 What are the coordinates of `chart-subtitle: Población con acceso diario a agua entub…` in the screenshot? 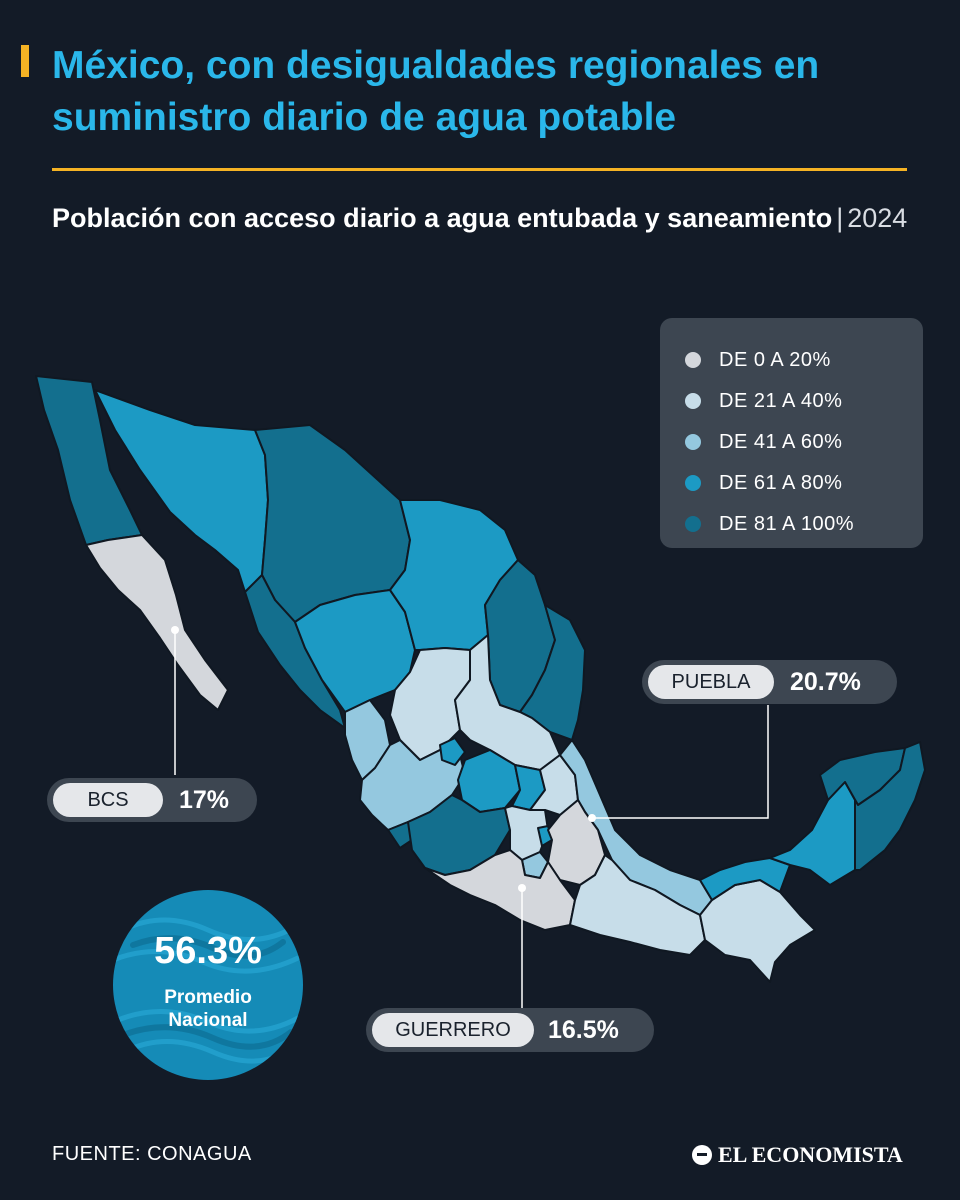 It's located at (487, 218).